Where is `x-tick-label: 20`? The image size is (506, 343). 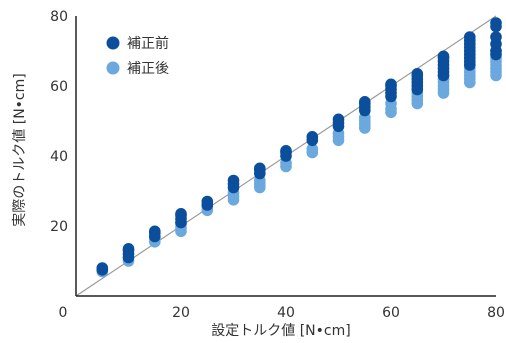 x-tick-label: 20 is located at coordinates (181, 313).